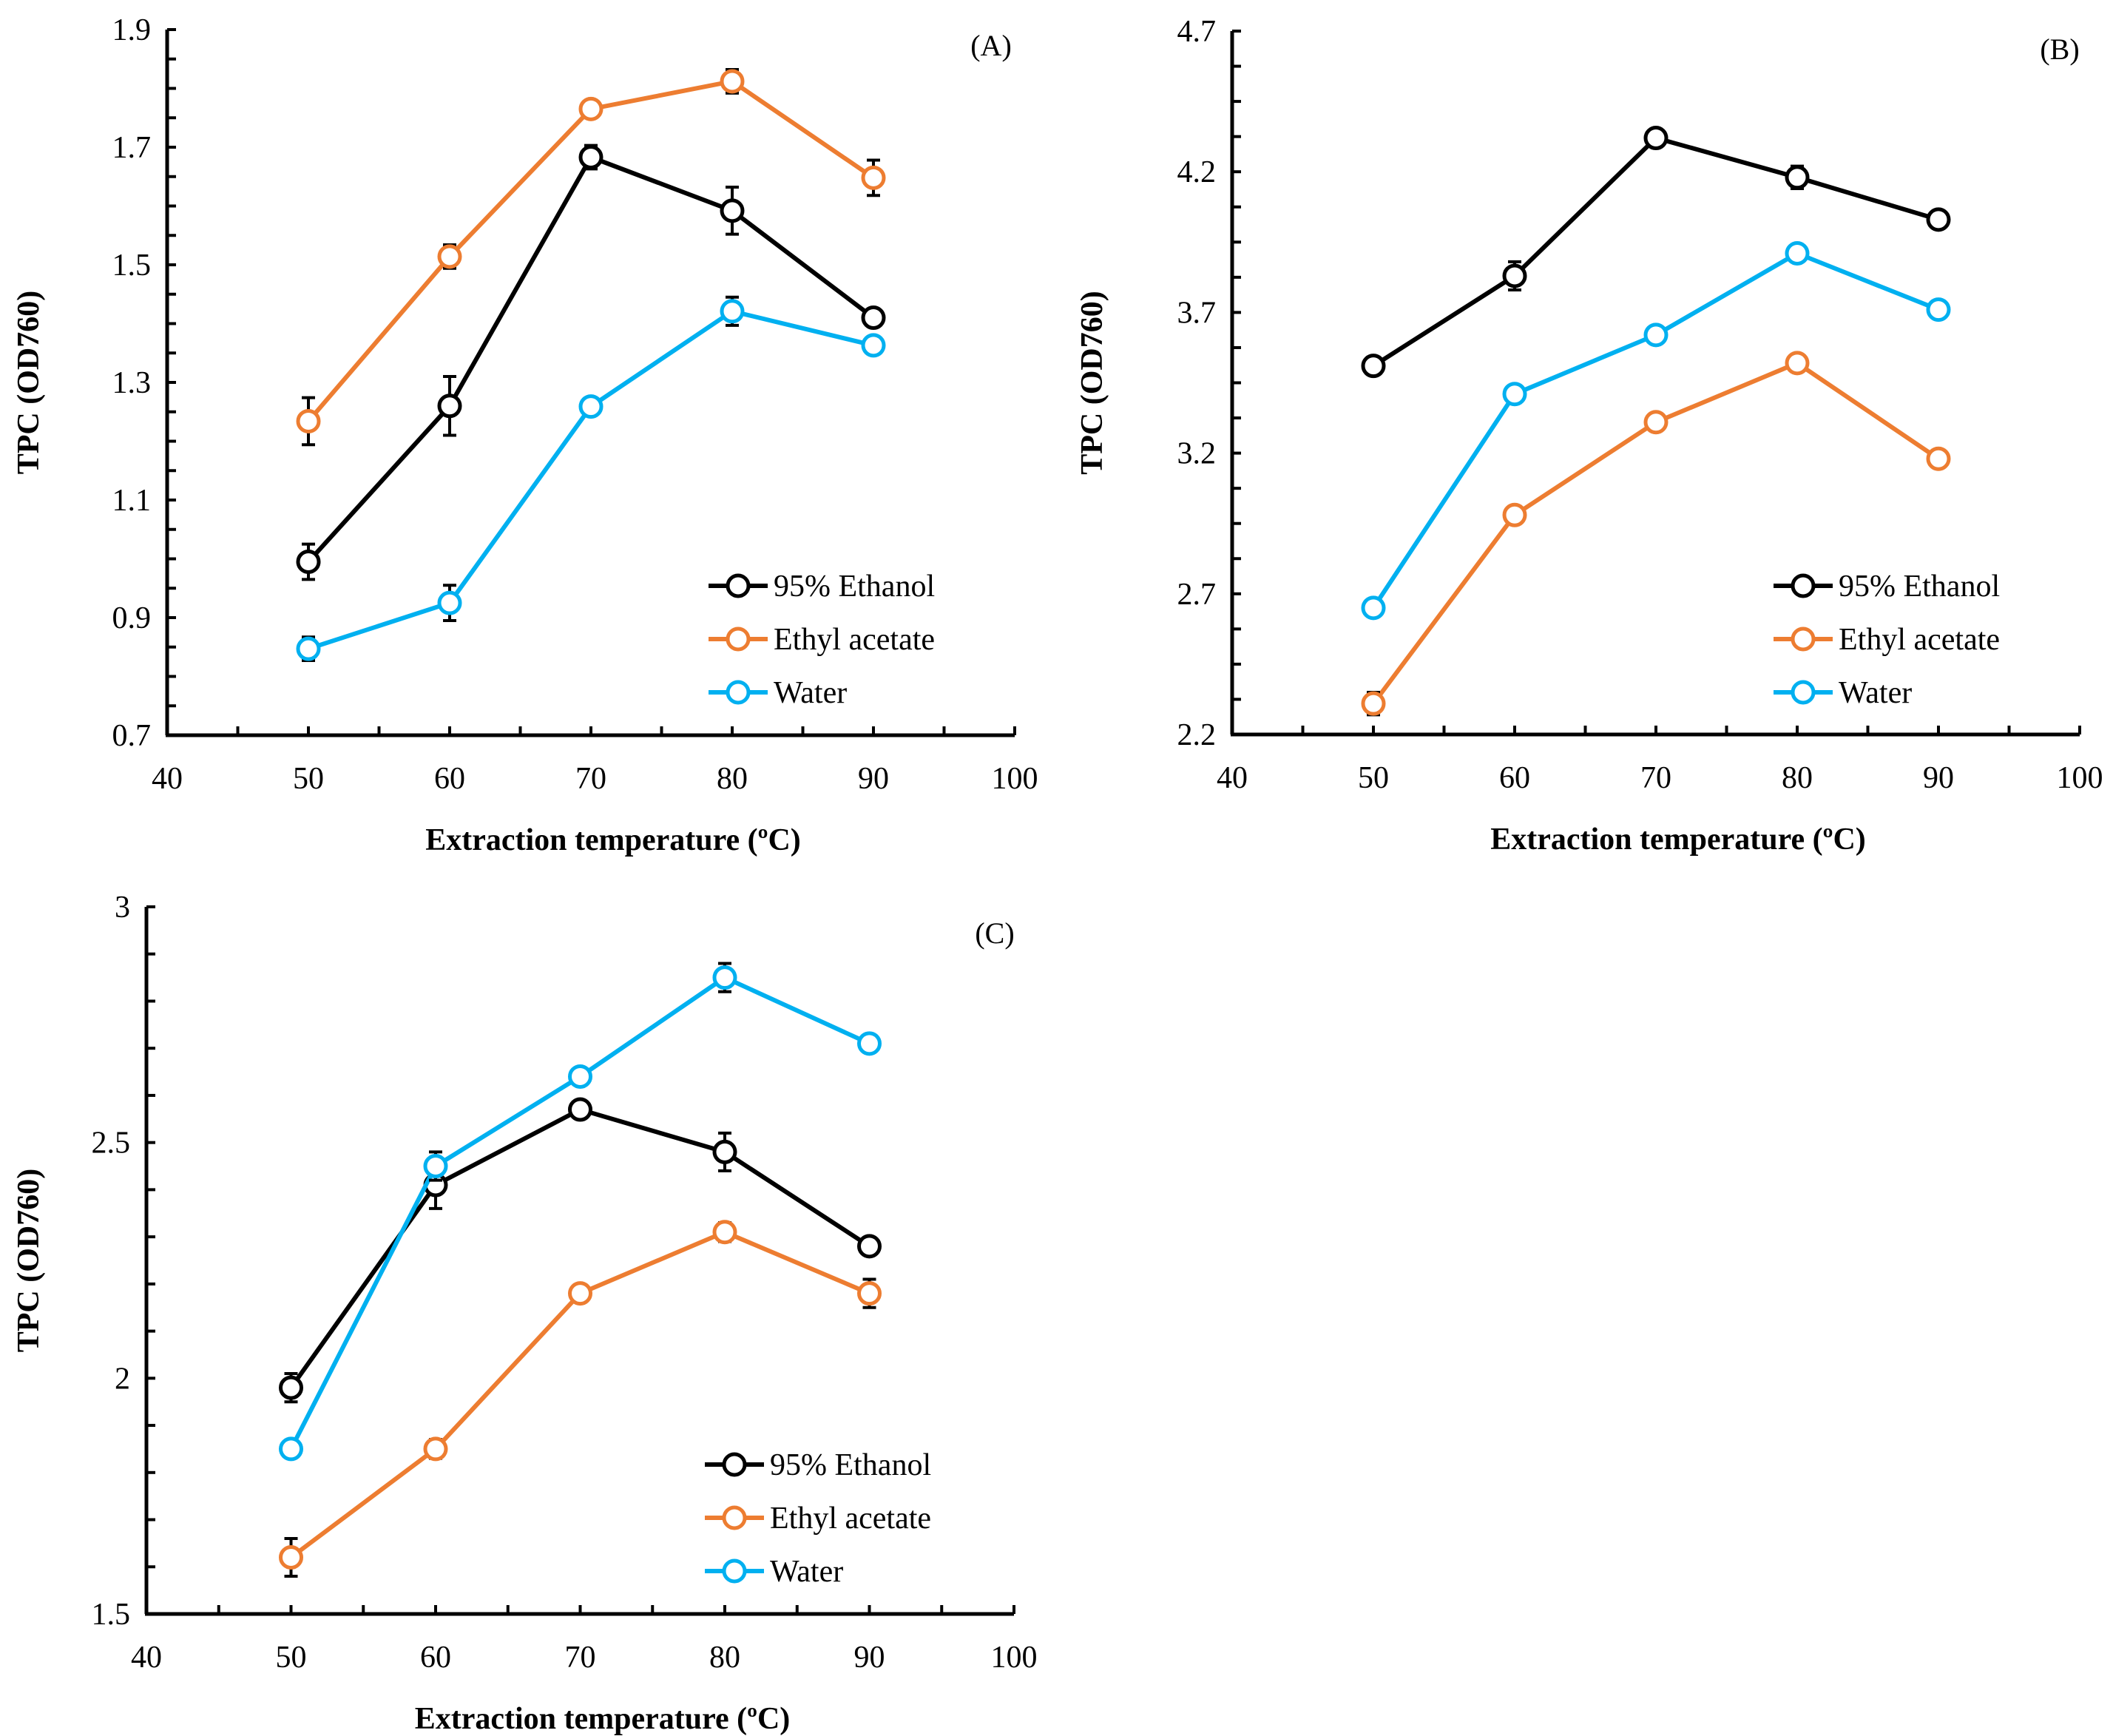  I want to click on y-tick-label: 1.1, so click(132, 501).